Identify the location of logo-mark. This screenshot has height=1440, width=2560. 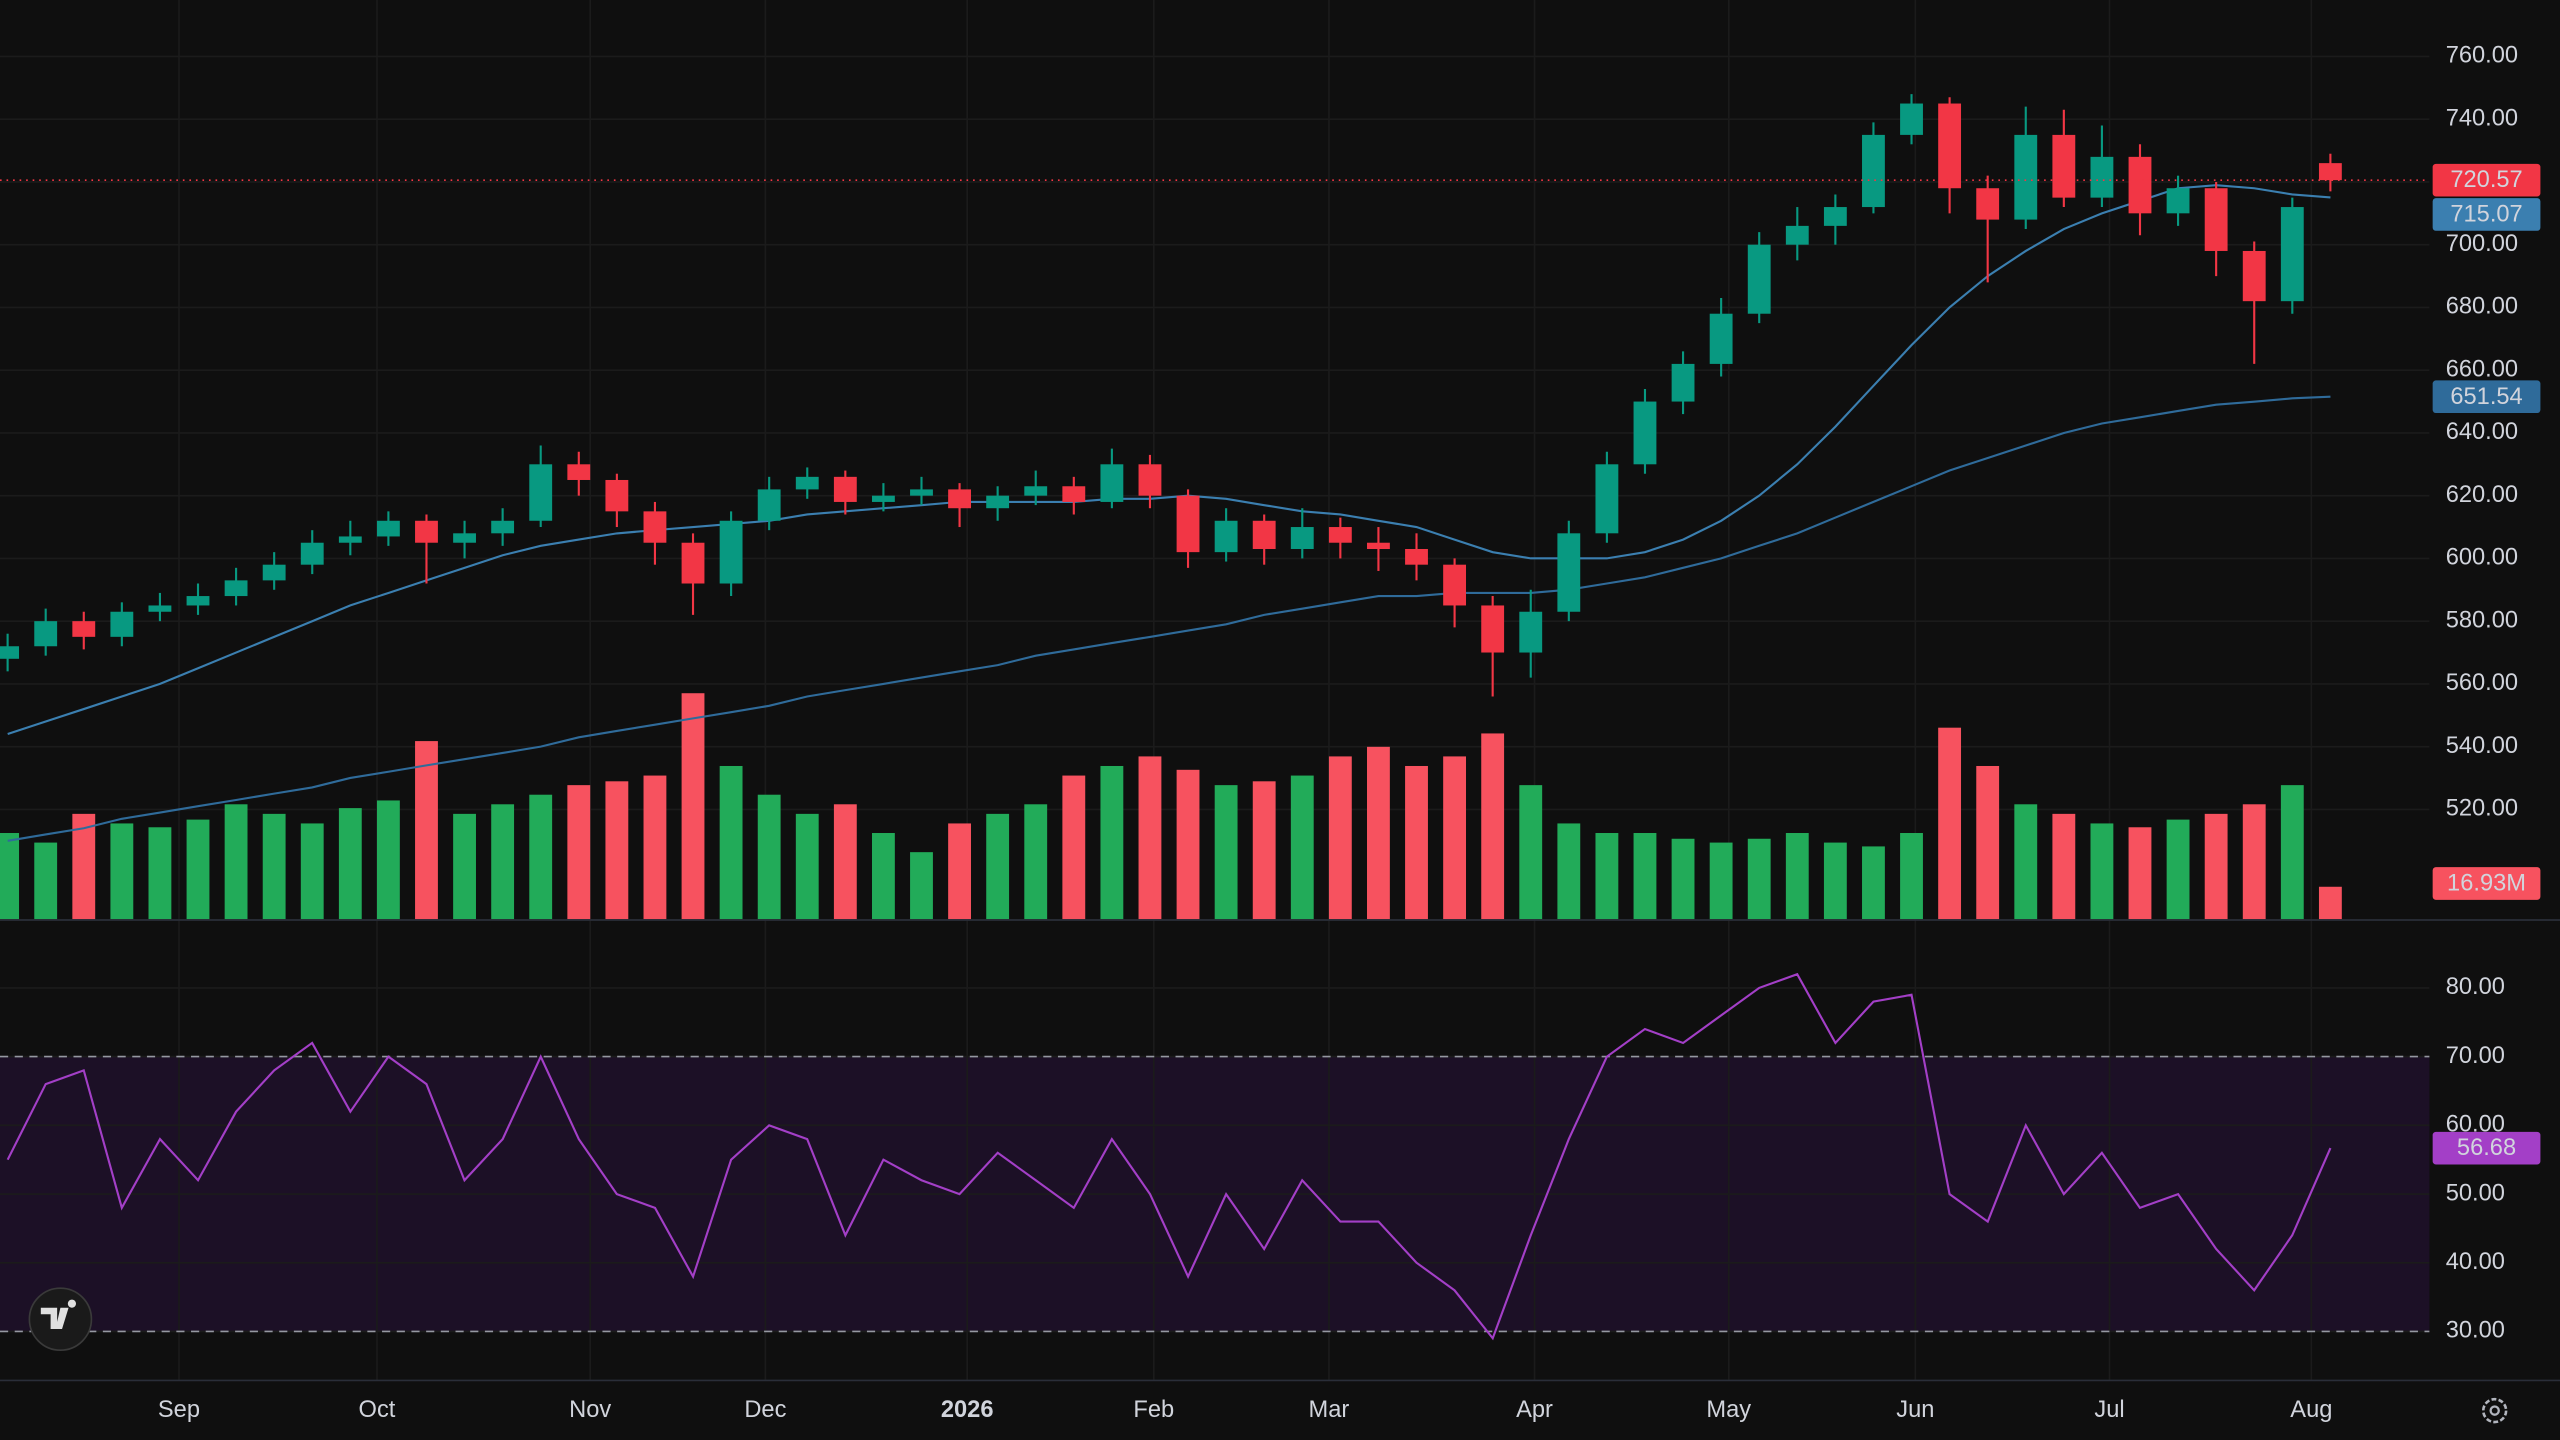
(58, 1314).